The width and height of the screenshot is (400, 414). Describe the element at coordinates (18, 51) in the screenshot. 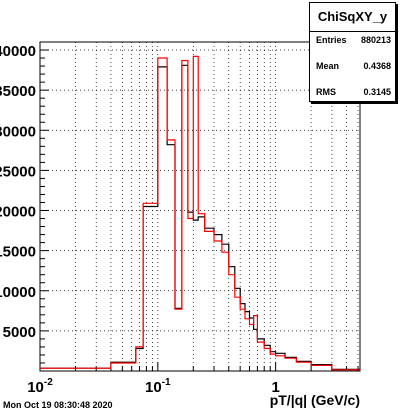

I see `y-tick-label: 40000` at that location.